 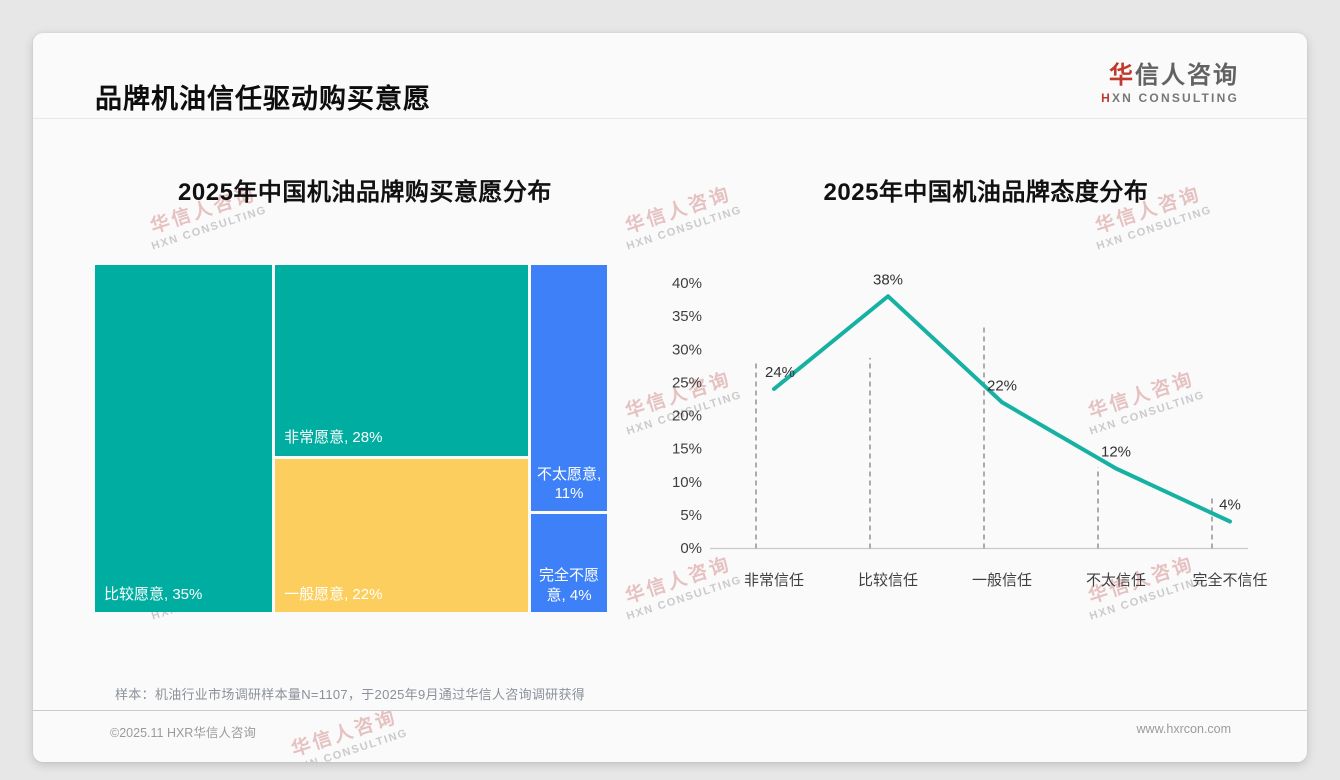 What do you see at coordinates (691, 515) in the screenshot?
I see `y-tick-label: 5%` at bounding box center [691, 515].